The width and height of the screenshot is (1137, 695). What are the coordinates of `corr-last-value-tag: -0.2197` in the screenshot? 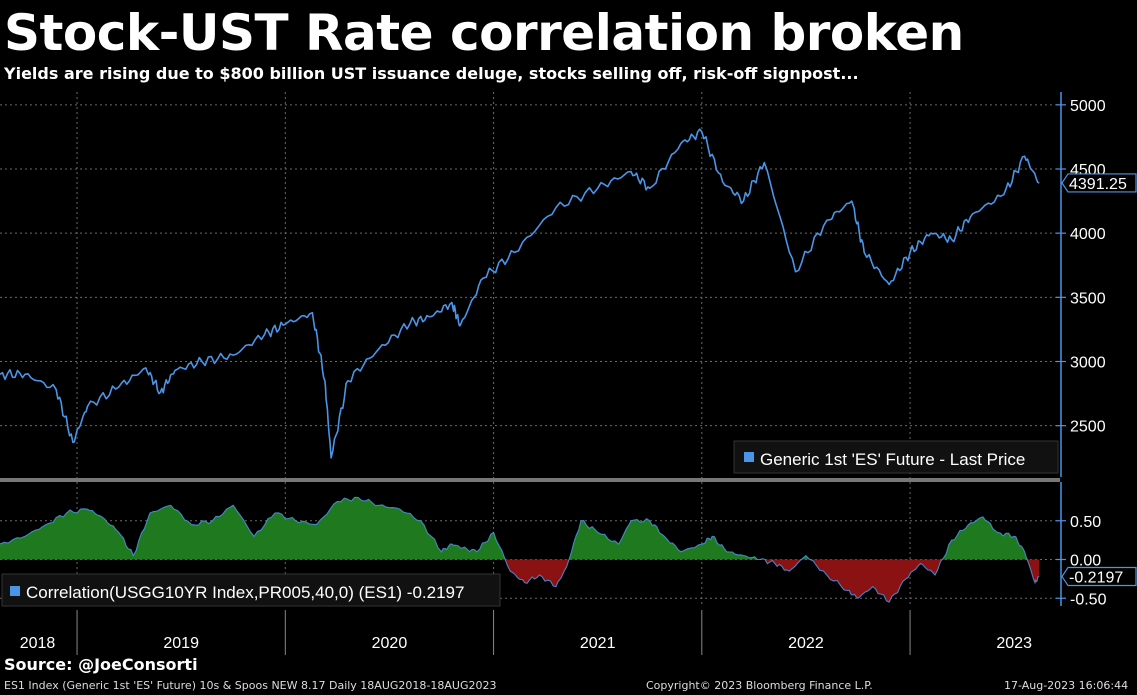 It's located at (1099, 576).